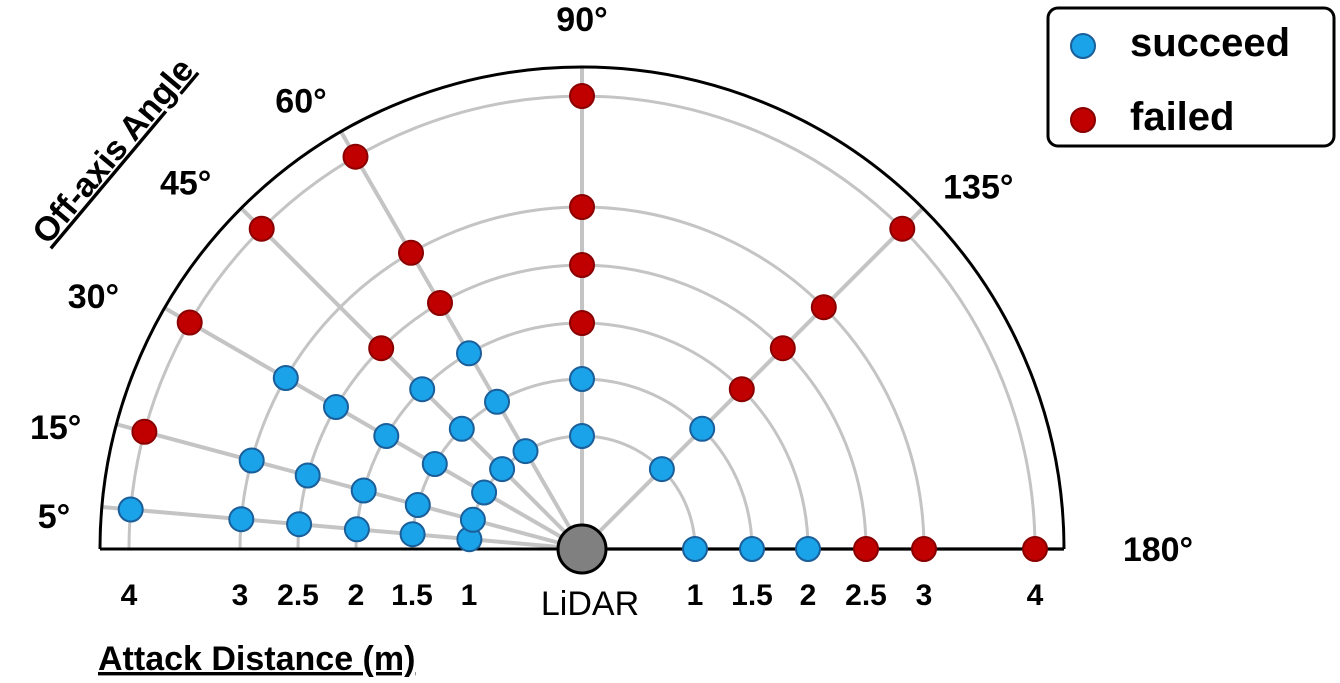 The image size is (1340, 683). I want to click on lidar-marker, so click(582, 549).